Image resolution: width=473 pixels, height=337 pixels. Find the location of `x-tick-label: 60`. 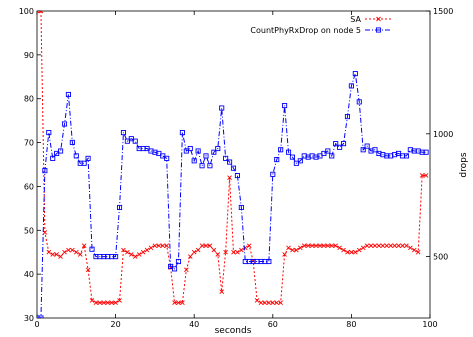

x-tick-label: 60 is located at coordinates (273, 324).